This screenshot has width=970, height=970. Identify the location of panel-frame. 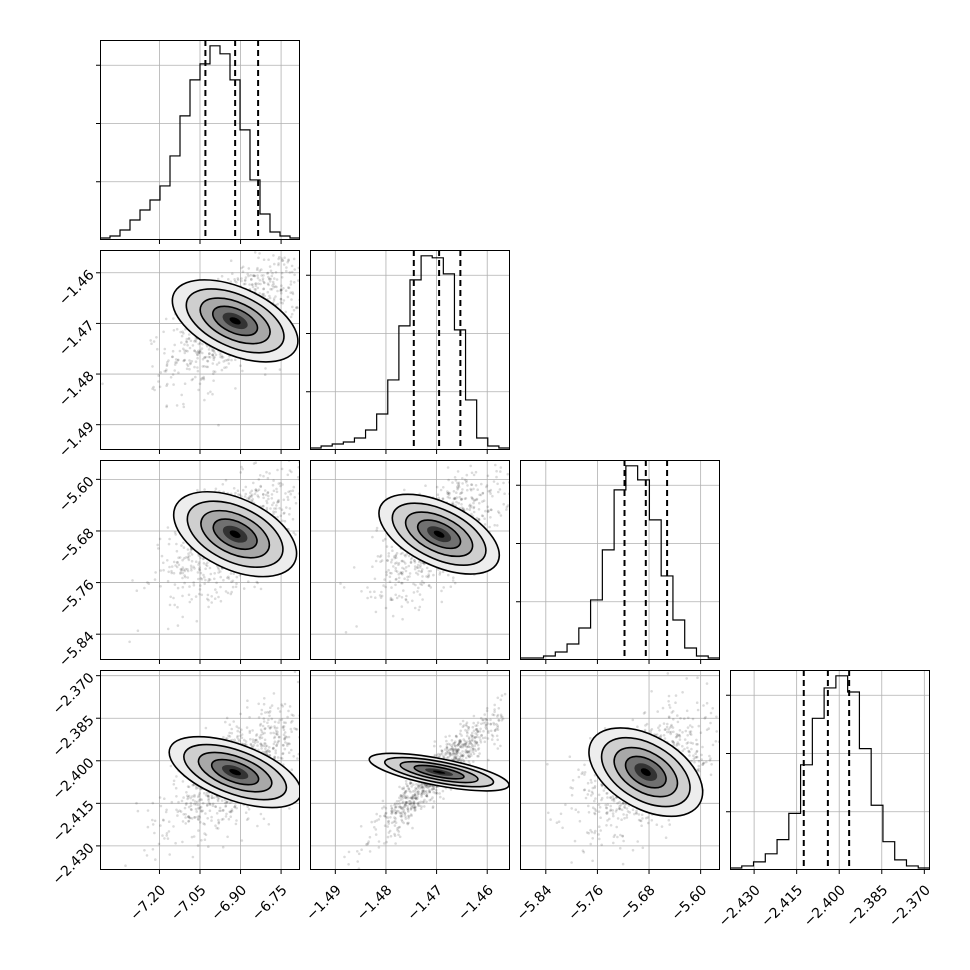
(620, 560).